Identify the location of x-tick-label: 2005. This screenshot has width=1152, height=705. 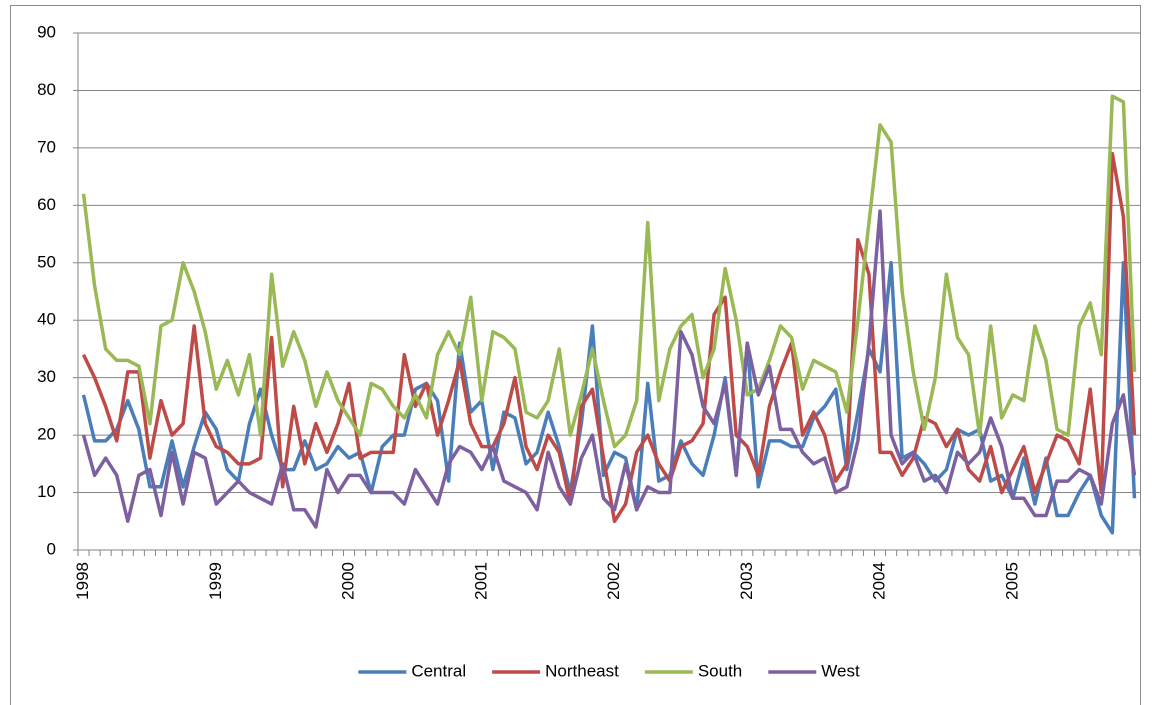
(1011, 581).